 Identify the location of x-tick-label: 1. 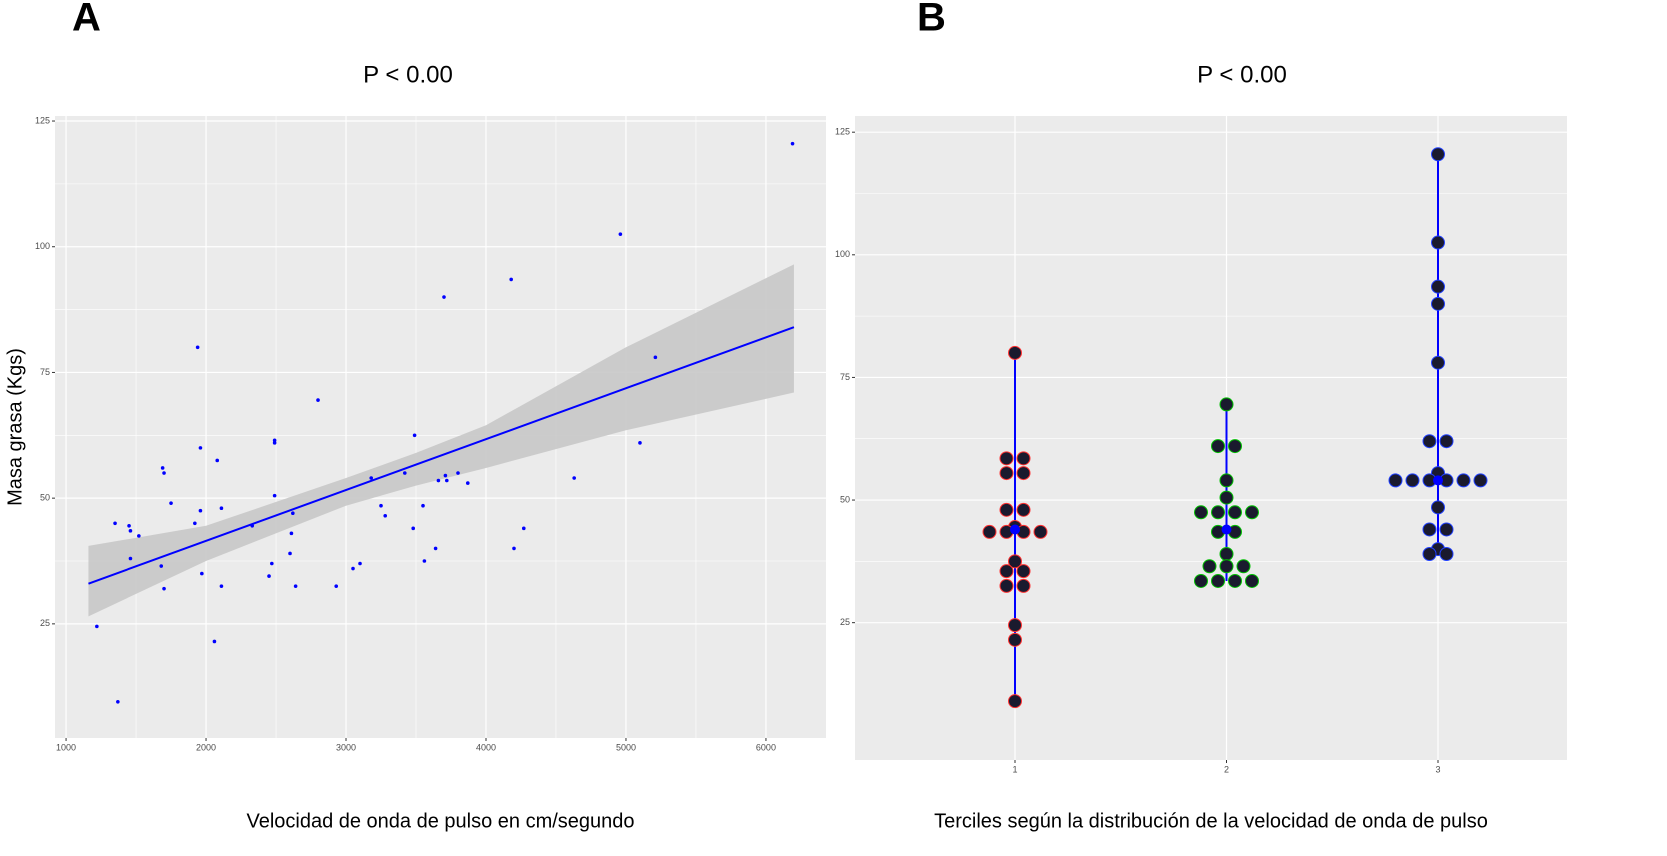
(1014, 769).